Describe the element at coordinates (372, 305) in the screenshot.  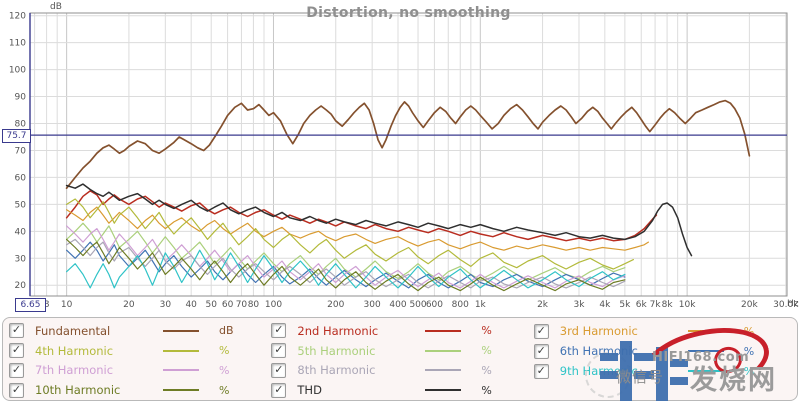
I see `svg-text: 300` at that location.